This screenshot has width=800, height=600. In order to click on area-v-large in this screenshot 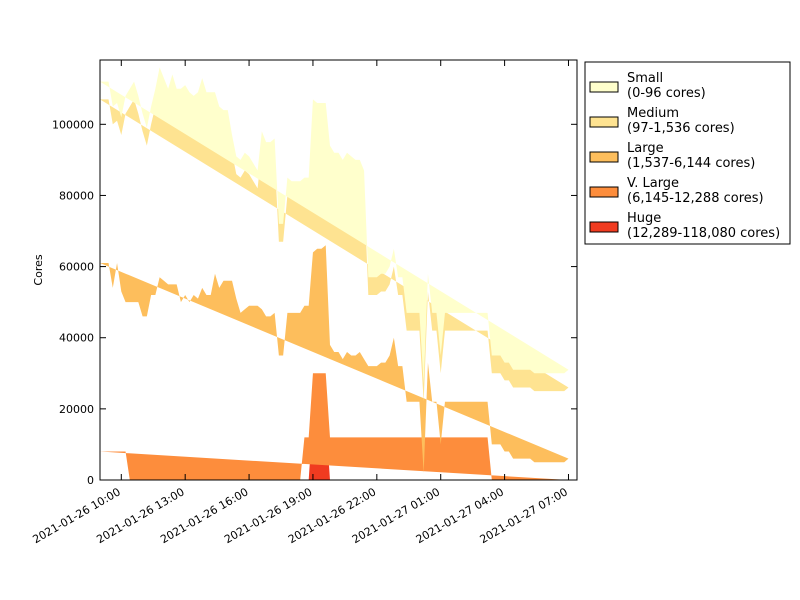, I will do `click(334, 426)`.